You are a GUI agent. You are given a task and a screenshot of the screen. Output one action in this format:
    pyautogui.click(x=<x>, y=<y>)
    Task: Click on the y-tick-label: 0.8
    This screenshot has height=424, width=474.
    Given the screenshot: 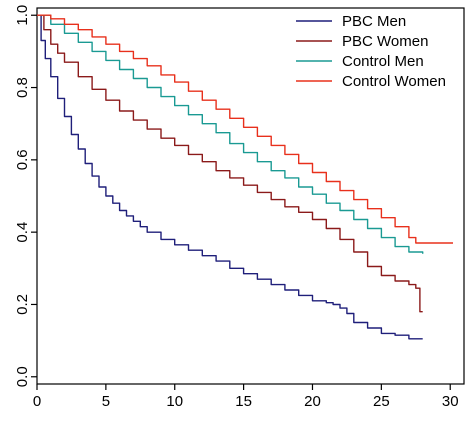 What is the action you would take?
    pyautogui.click(x=22, y=87)
    